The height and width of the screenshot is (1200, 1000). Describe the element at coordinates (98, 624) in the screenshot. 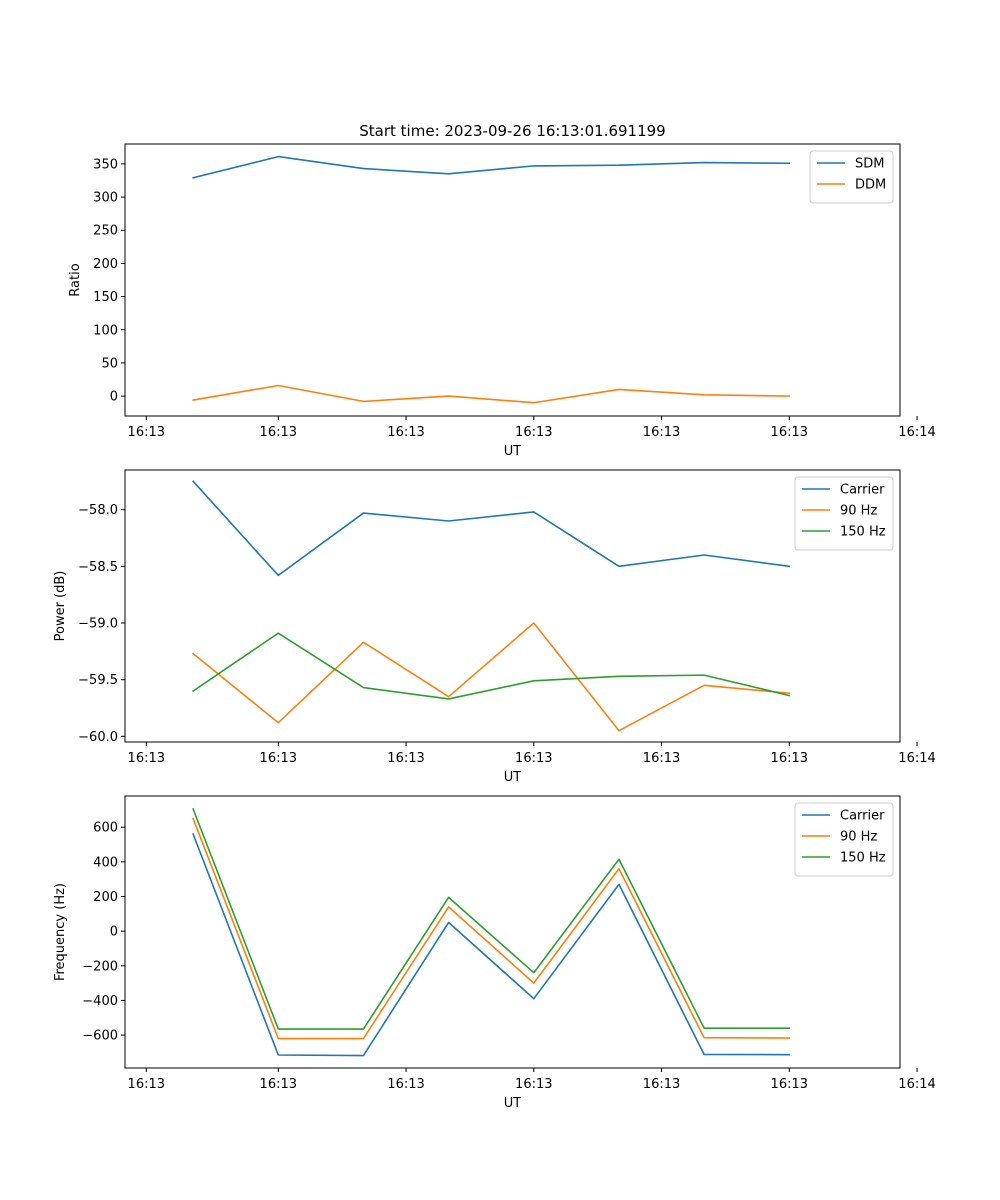

I see `power-y-tick-label: −59.0` at that location.